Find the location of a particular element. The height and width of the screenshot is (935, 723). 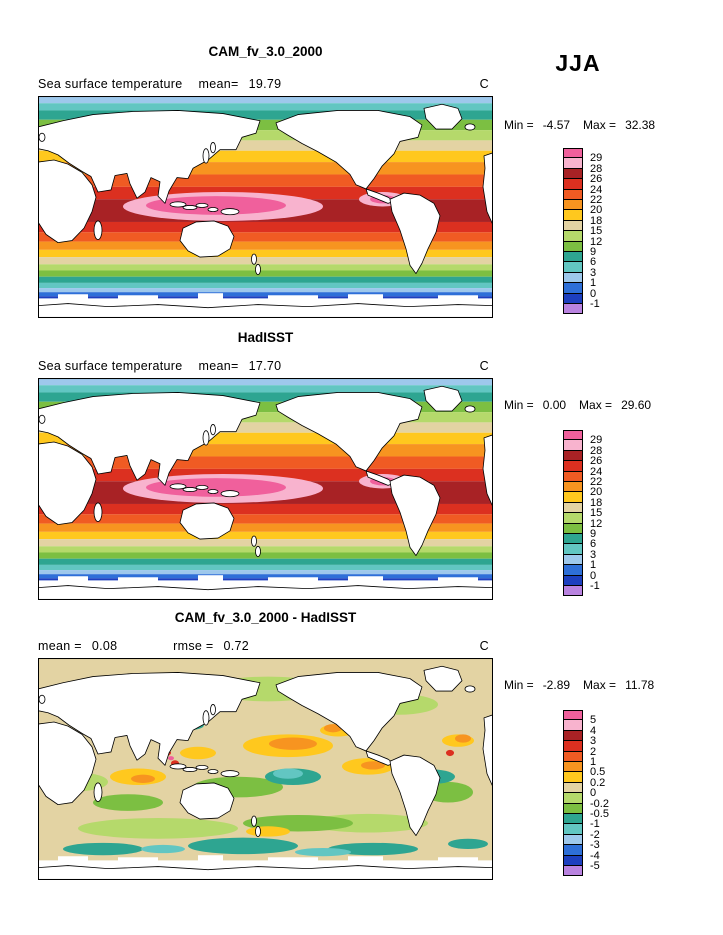

panel3-colorbar: 5 4 3 2 1 0.5 0.2 0 -0.2 -0.5 -1 -2 -3 -4 -5 is located at coordinates (598, 794).